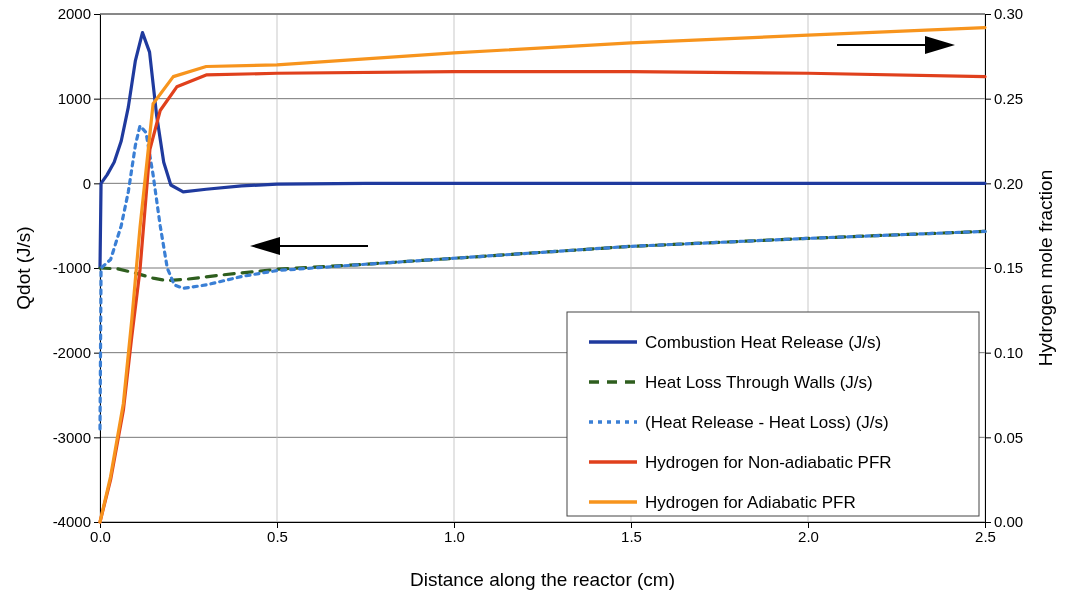 This screenshot has width=1070, height=596. I want to click on y-tick-label: -1000, so click(71, 268).